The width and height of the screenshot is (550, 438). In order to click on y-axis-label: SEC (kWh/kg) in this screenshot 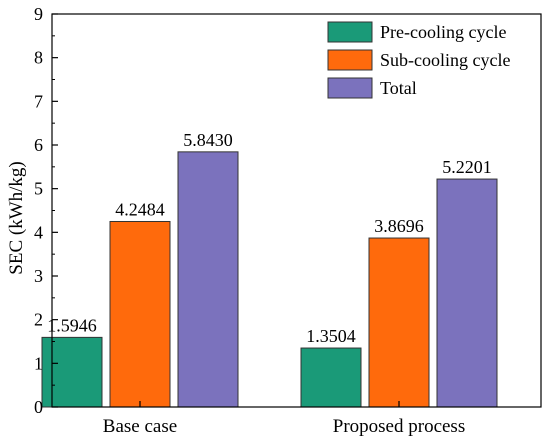, I will do `click(16, 217)`.